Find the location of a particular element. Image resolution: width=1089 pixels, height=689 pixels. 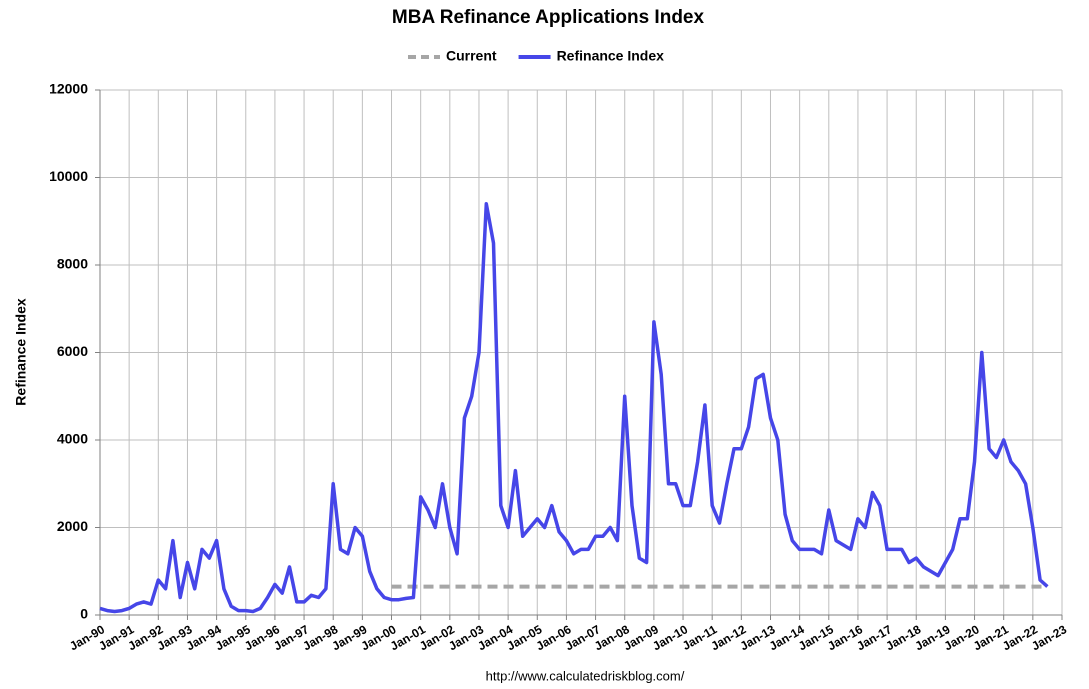

chart-title: MBA Refinance Applications Index is located at coordinates (548, 17).